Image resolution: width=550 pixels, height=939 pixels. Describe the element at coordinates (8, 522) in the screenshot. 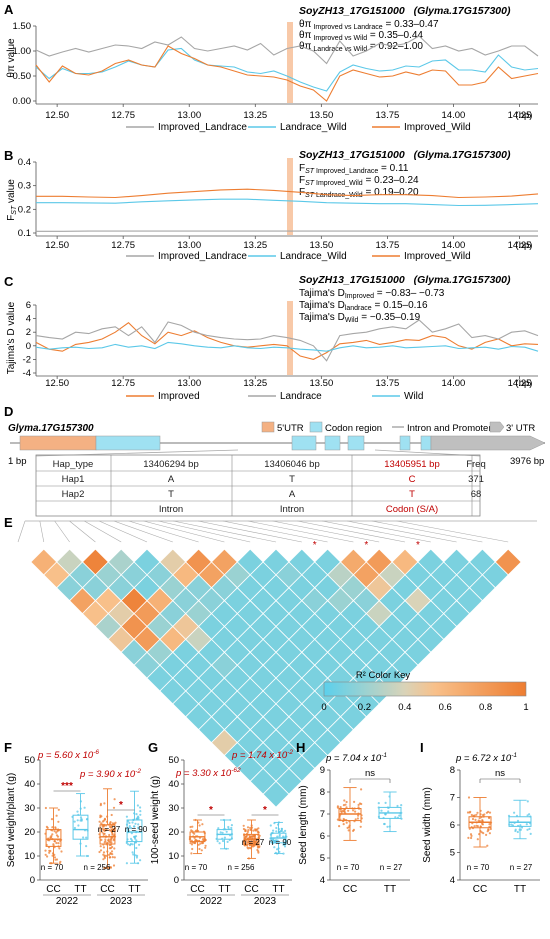

I see `panel-letter-e: E` at that location.